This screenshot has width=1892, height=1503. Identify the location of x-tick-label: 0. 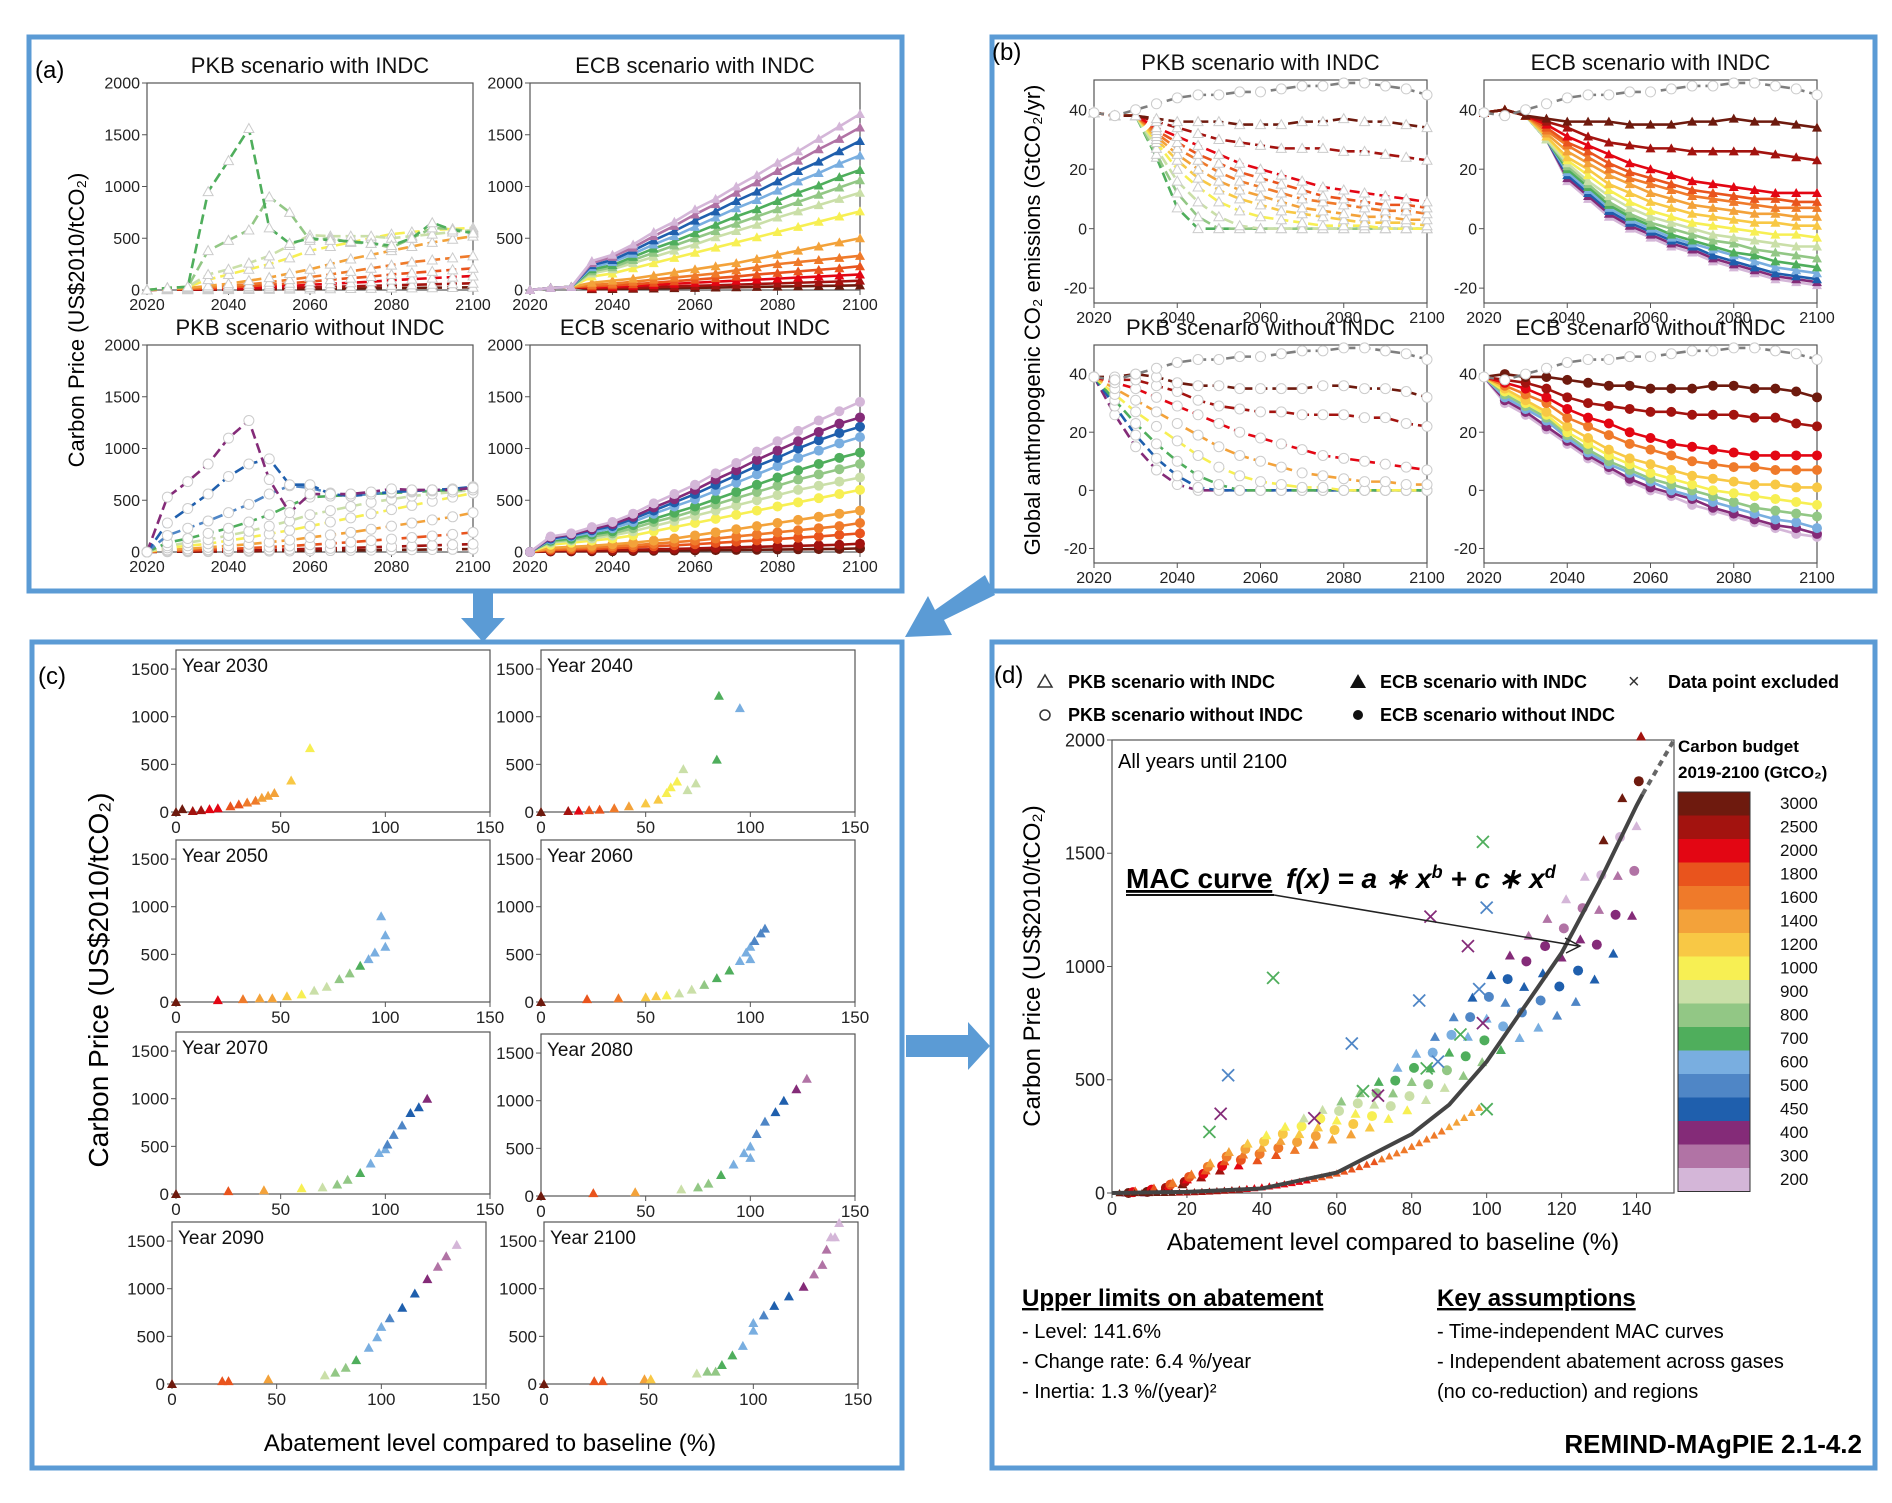
(171, 1399).